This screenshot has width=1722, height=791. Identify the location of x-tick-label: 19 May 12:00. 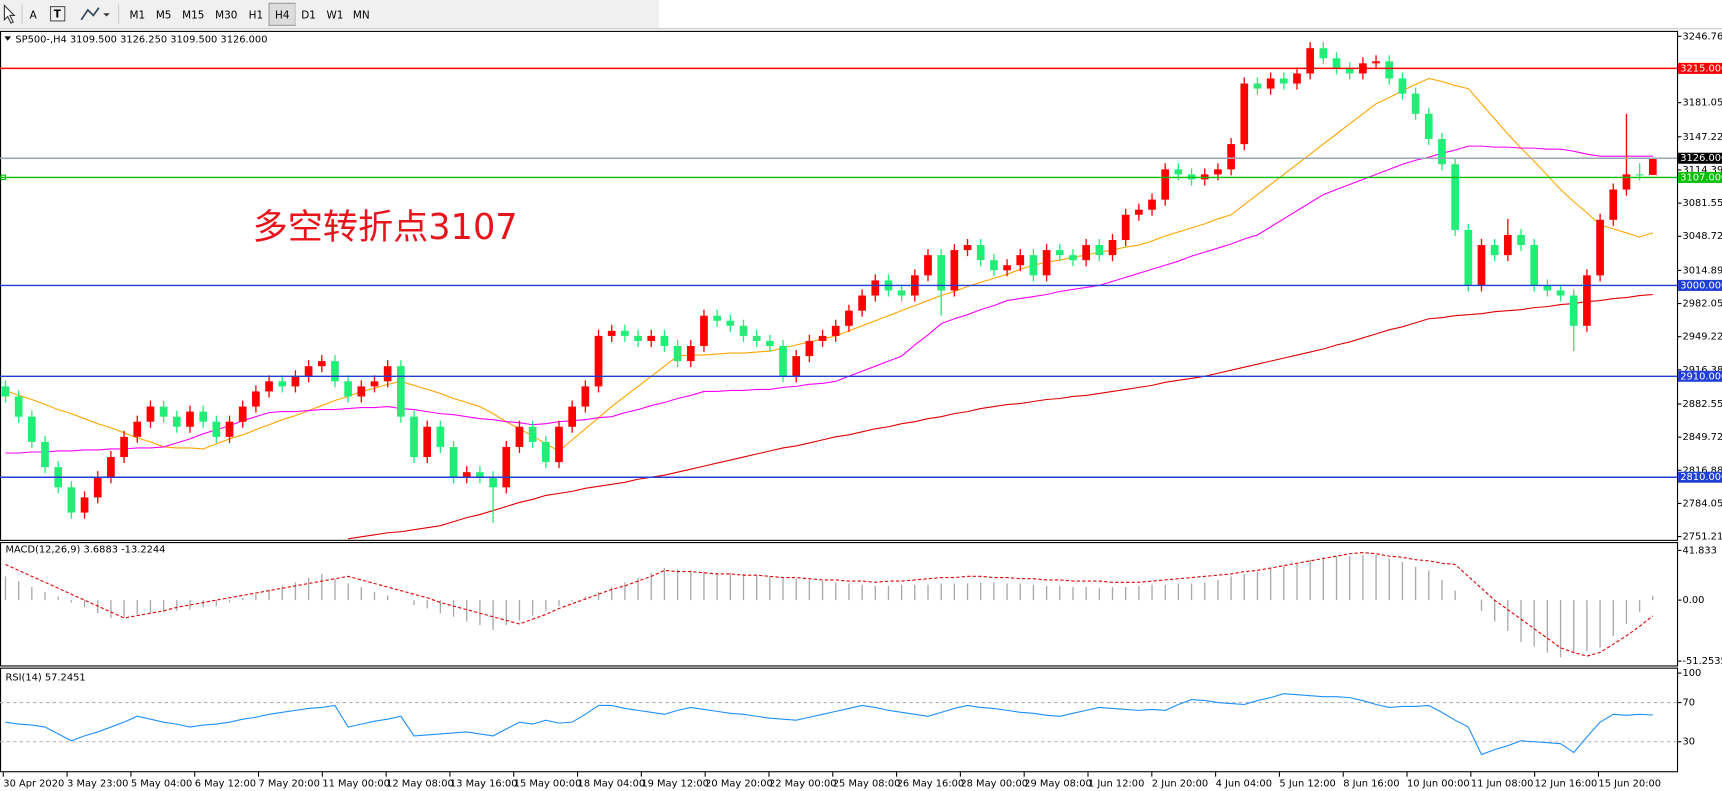
(675, 783).